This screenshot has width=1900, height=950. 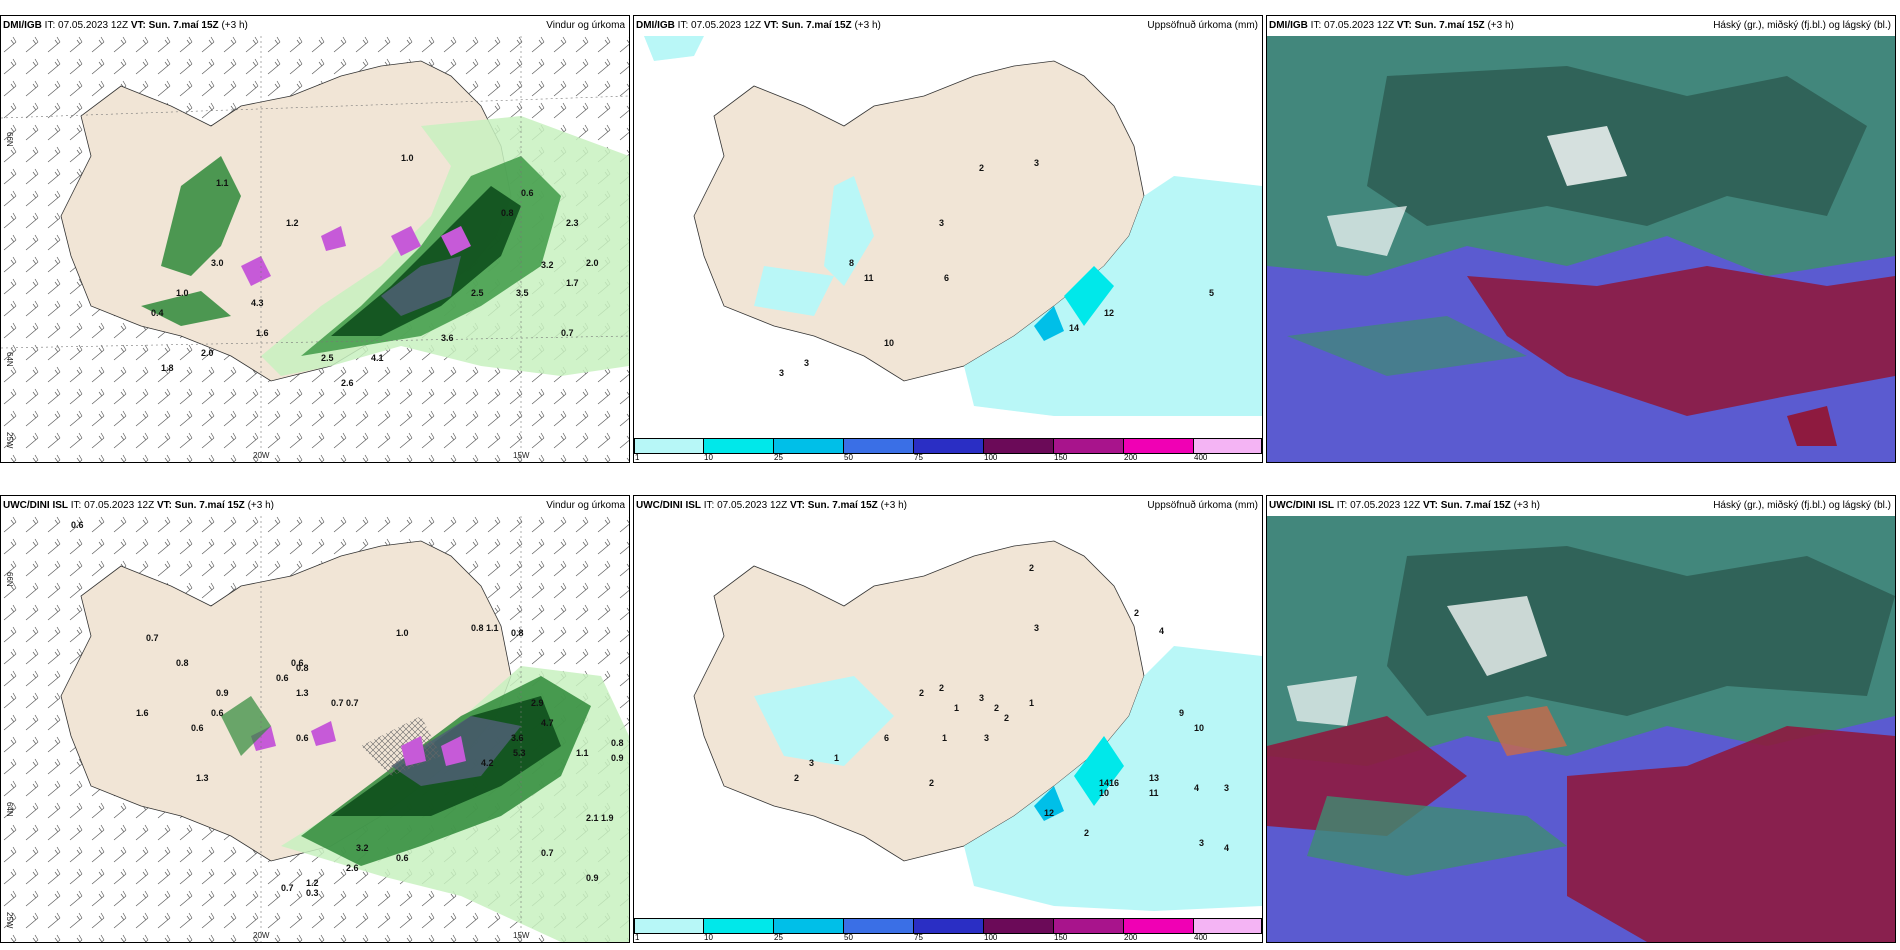 What do you see at coordinates (918, 457) in the screenshot?
I see `colorbar-tick: 75` at bounding box center [918, 457].